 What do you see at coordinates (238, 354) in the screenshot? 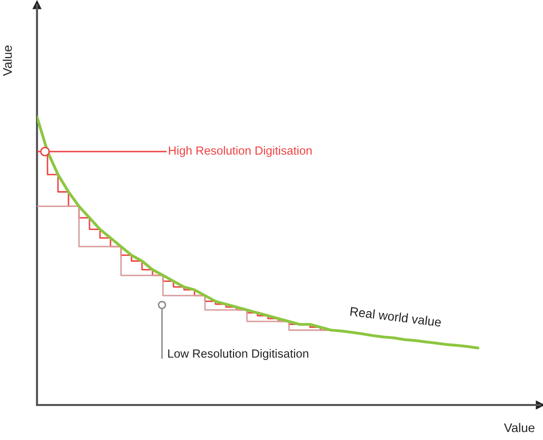
I see `series-label: Low Resolution Digitisation` at bounding box center [238, 354].